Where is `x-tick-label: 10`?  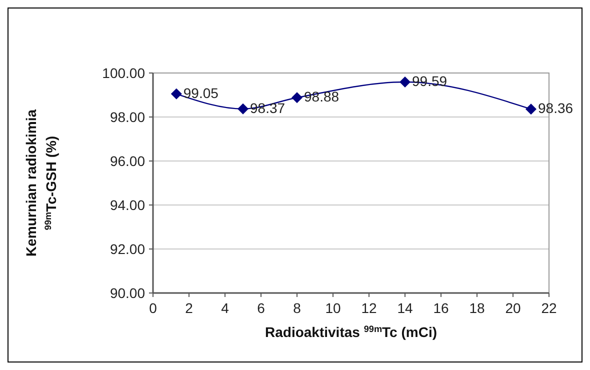
x-tick-label: 10 is located at coordinates (333, 308).